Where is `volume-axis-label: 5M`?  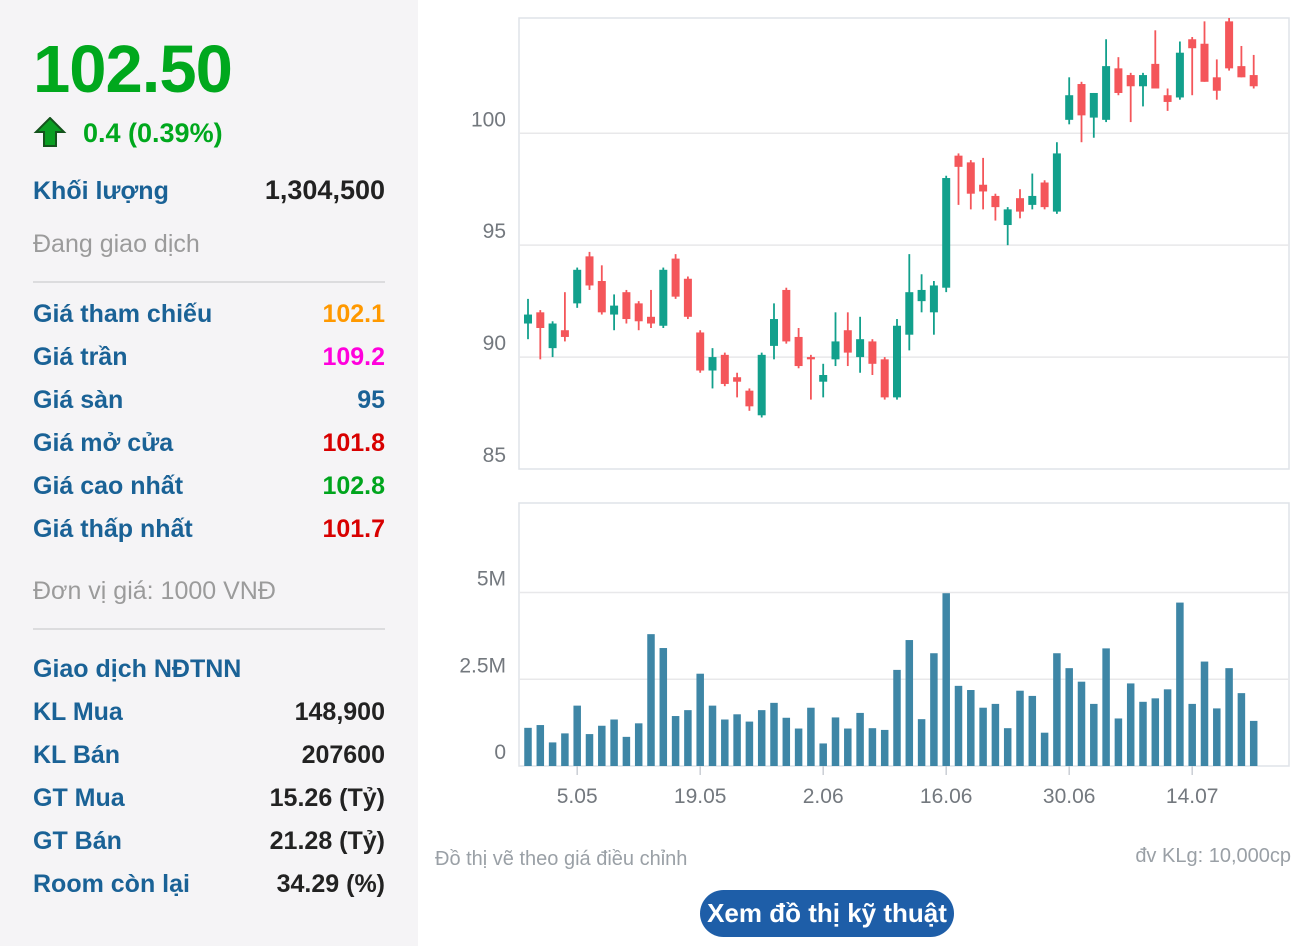 volume-axis-label: 5M is located at coordinates (491, 579).